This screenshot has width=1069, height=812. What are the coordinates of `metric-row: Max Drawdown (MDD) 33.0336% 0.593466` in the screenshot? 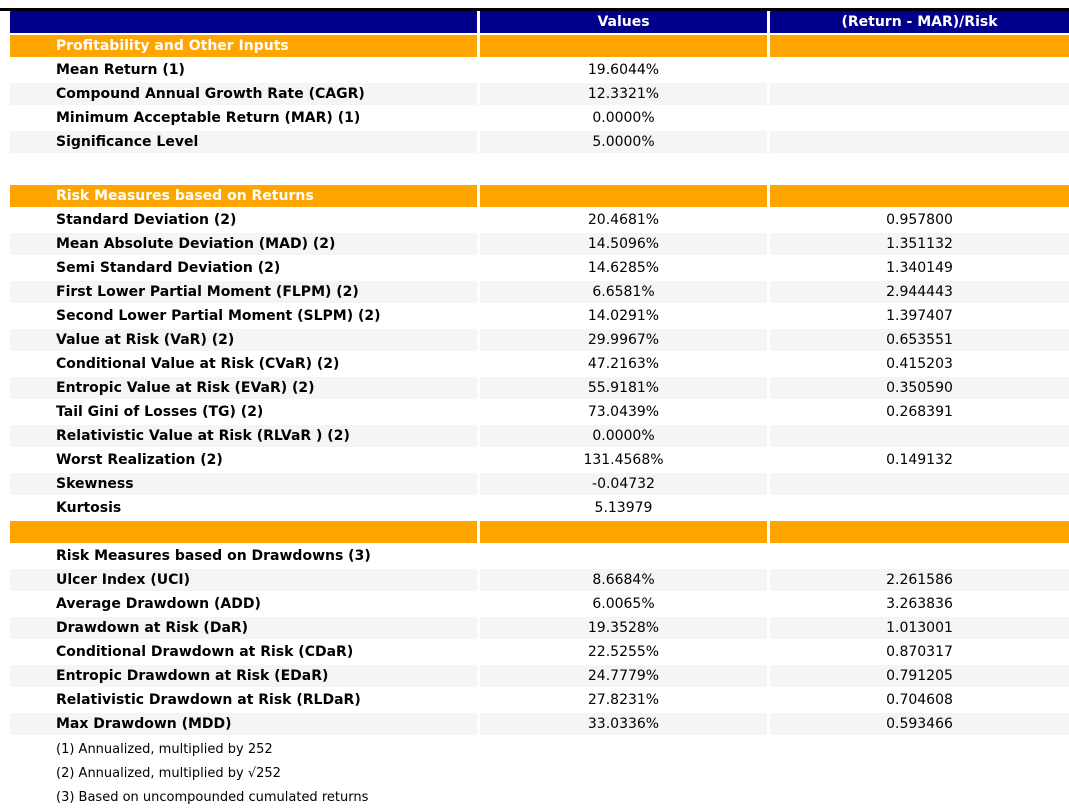 It's located at (539, 725).